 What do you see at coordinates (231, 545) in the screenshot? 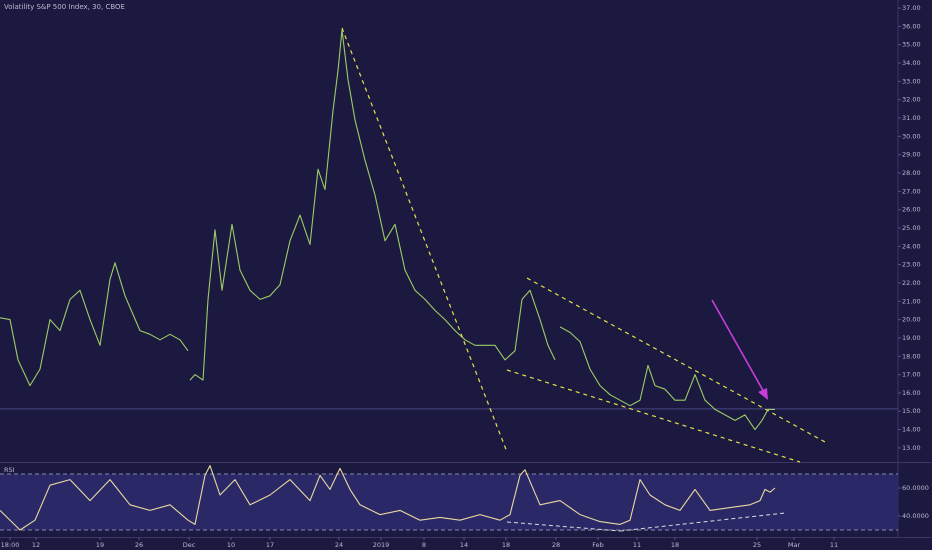
I see `x-tick-label: 10` at bounding box center [231, 545].